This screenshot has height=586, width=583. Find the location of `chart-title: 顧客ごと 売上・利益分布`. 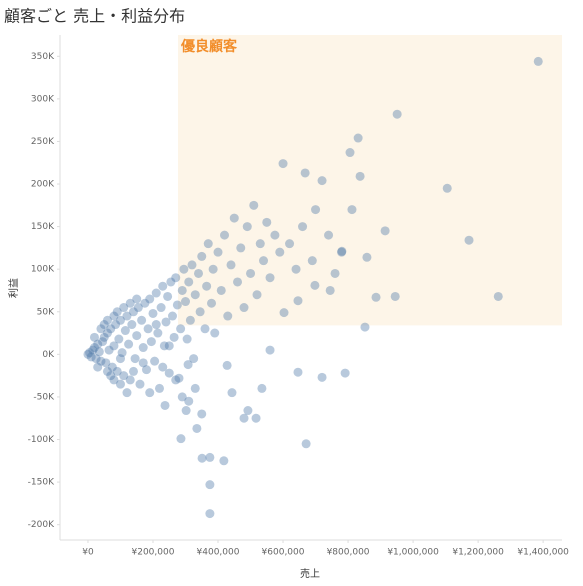

chart-title: 顧客ごと 売上・利益分布 is located at coordinates (94, 16).